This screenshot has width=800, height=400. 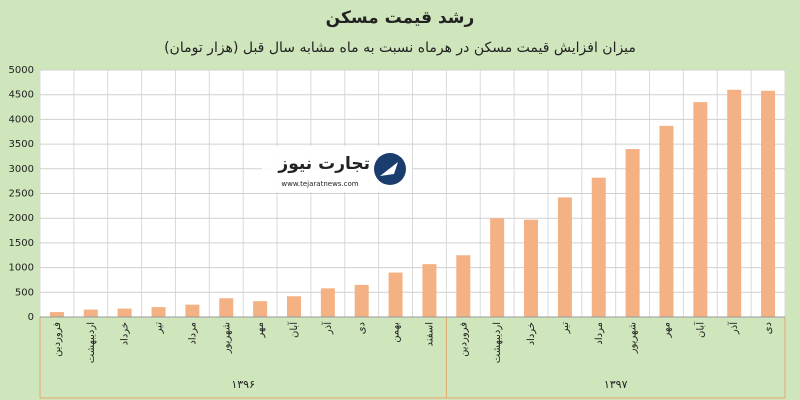 I want to click on y-tick-label: 3500, so click(x=21, y=144).